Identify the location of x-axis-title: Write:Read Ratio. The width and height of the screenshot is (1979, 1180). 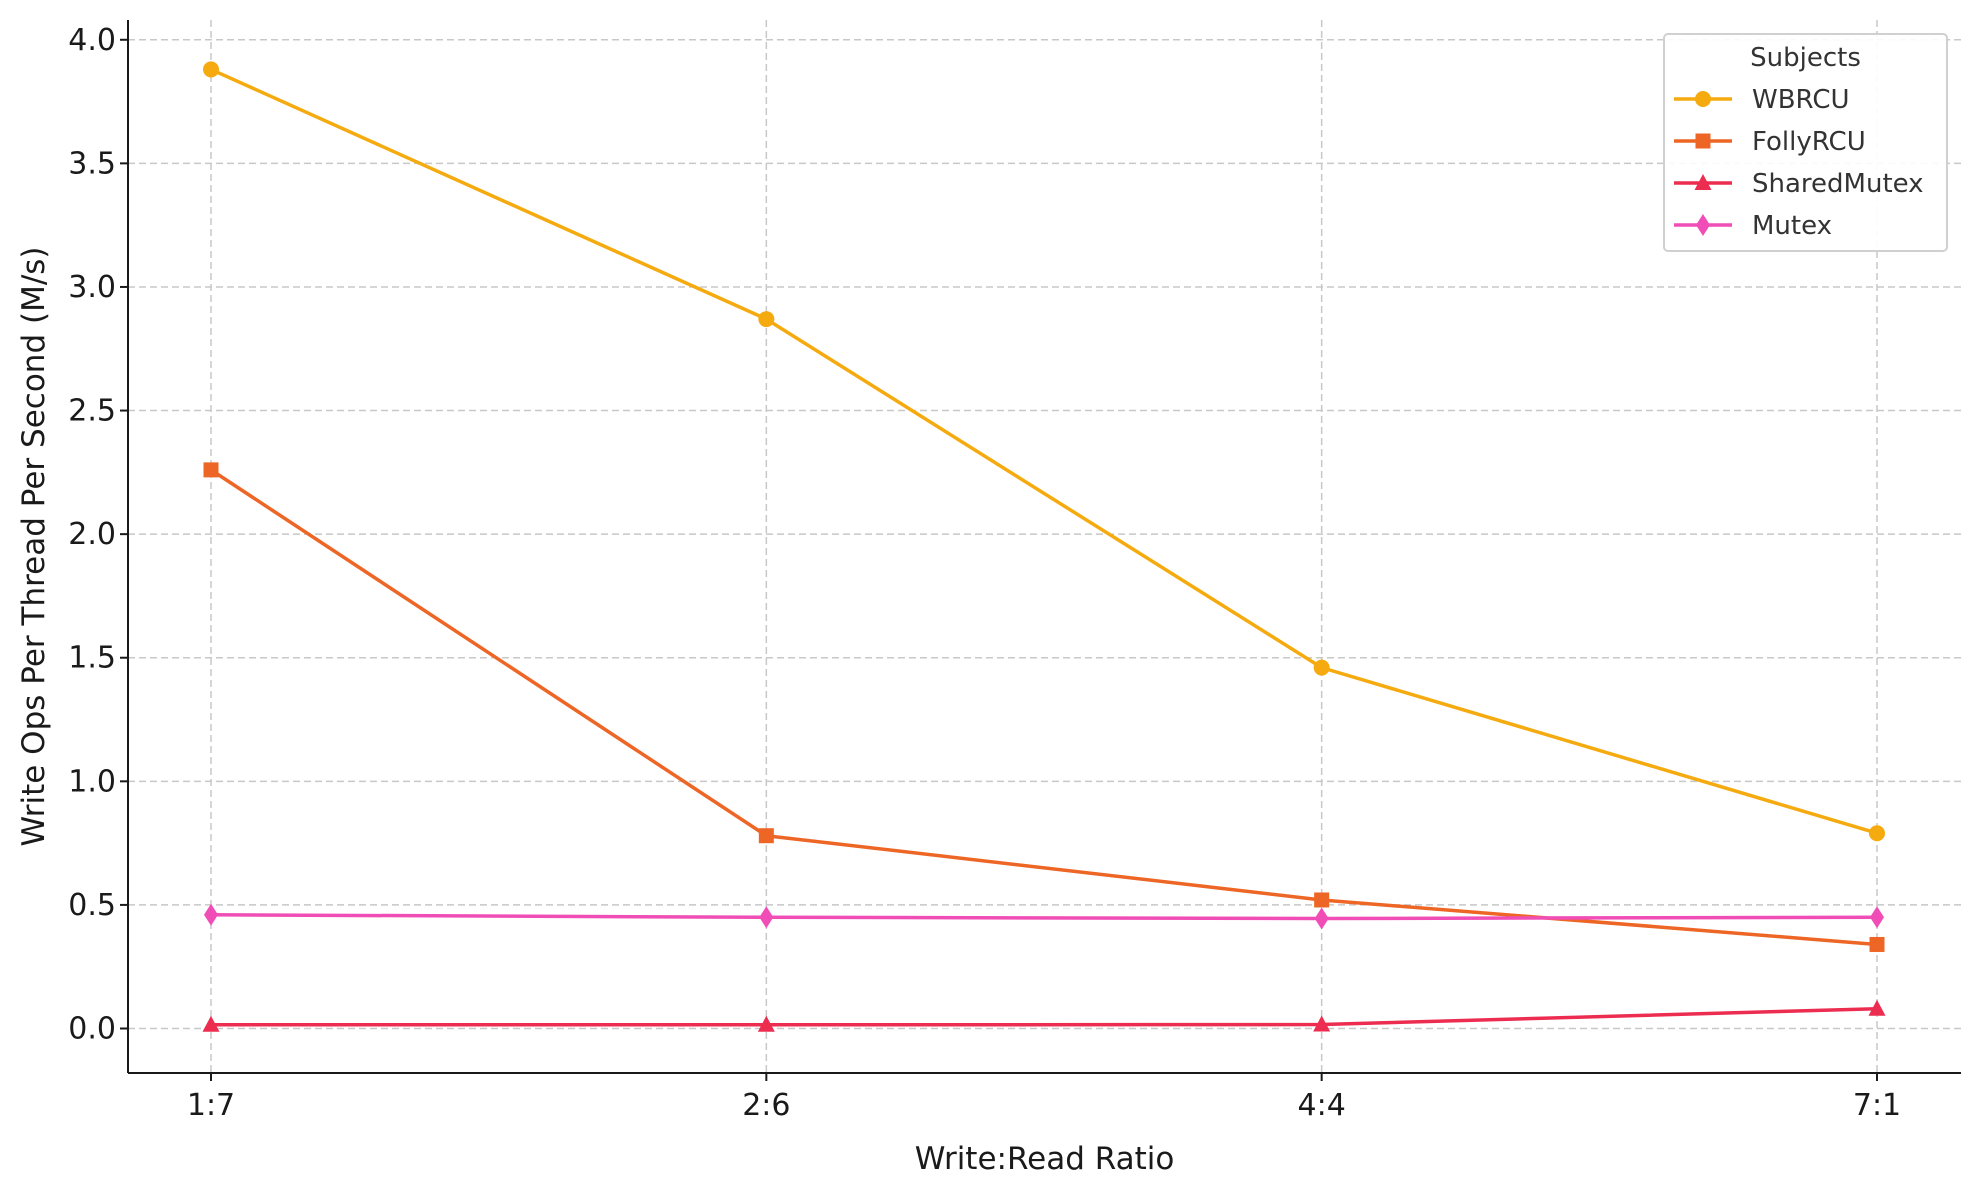
(1045, 1159).